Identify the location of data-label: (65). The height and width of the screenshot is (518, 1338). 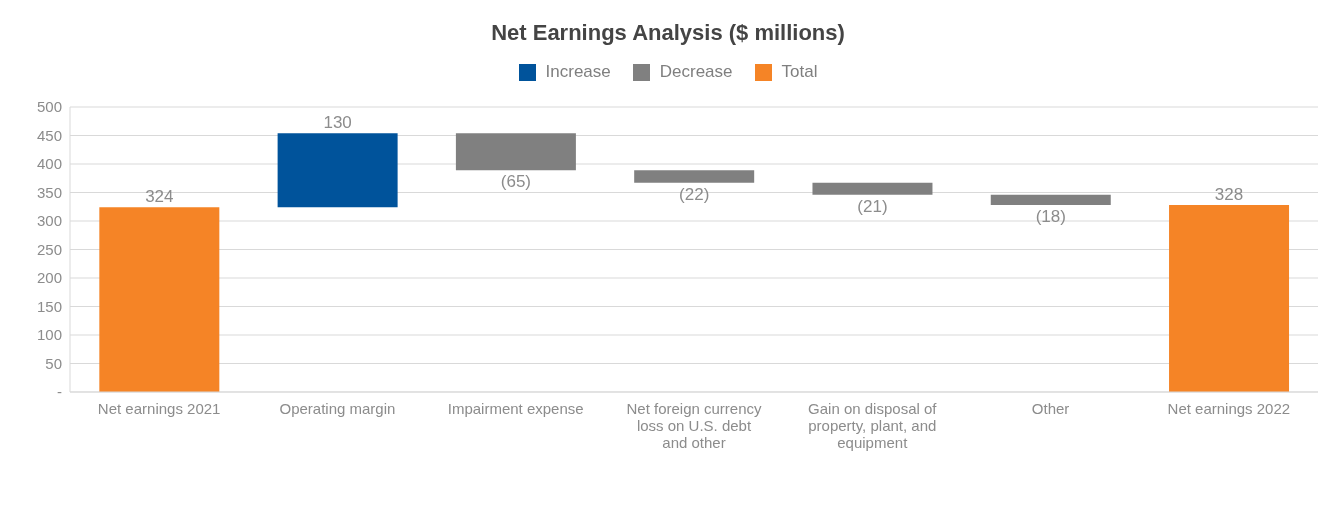
(516, 182).